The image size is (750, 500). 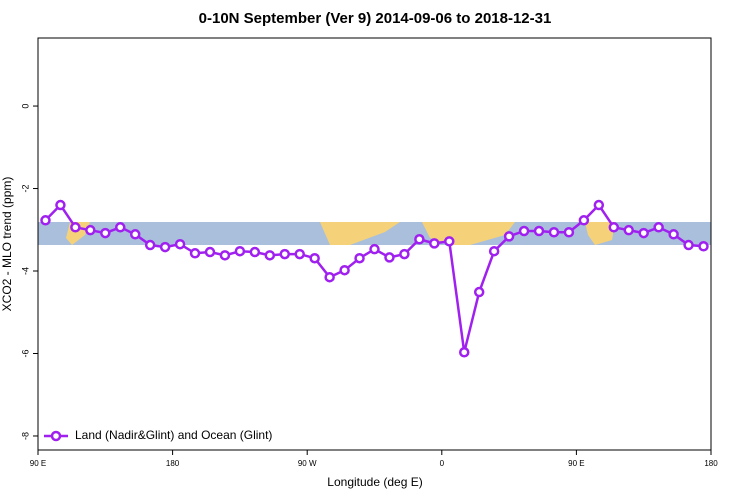 I want to click on y-tick-label: -2, so click(x=25, y=189).